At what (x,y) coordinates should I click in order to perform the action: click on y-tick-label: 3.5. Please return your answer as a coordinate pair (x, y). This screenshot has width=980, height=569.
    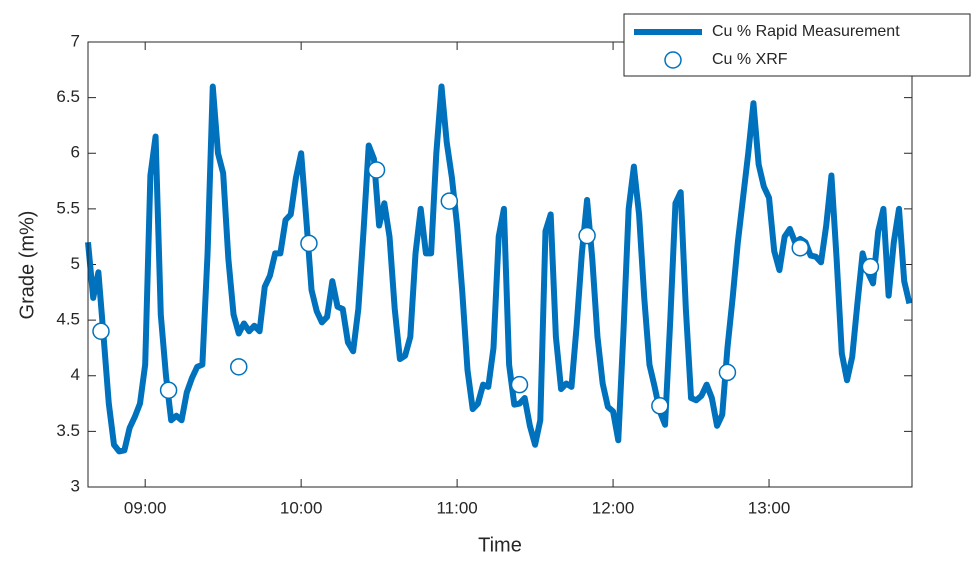
    Looking at the image, I should click on (68, 430).